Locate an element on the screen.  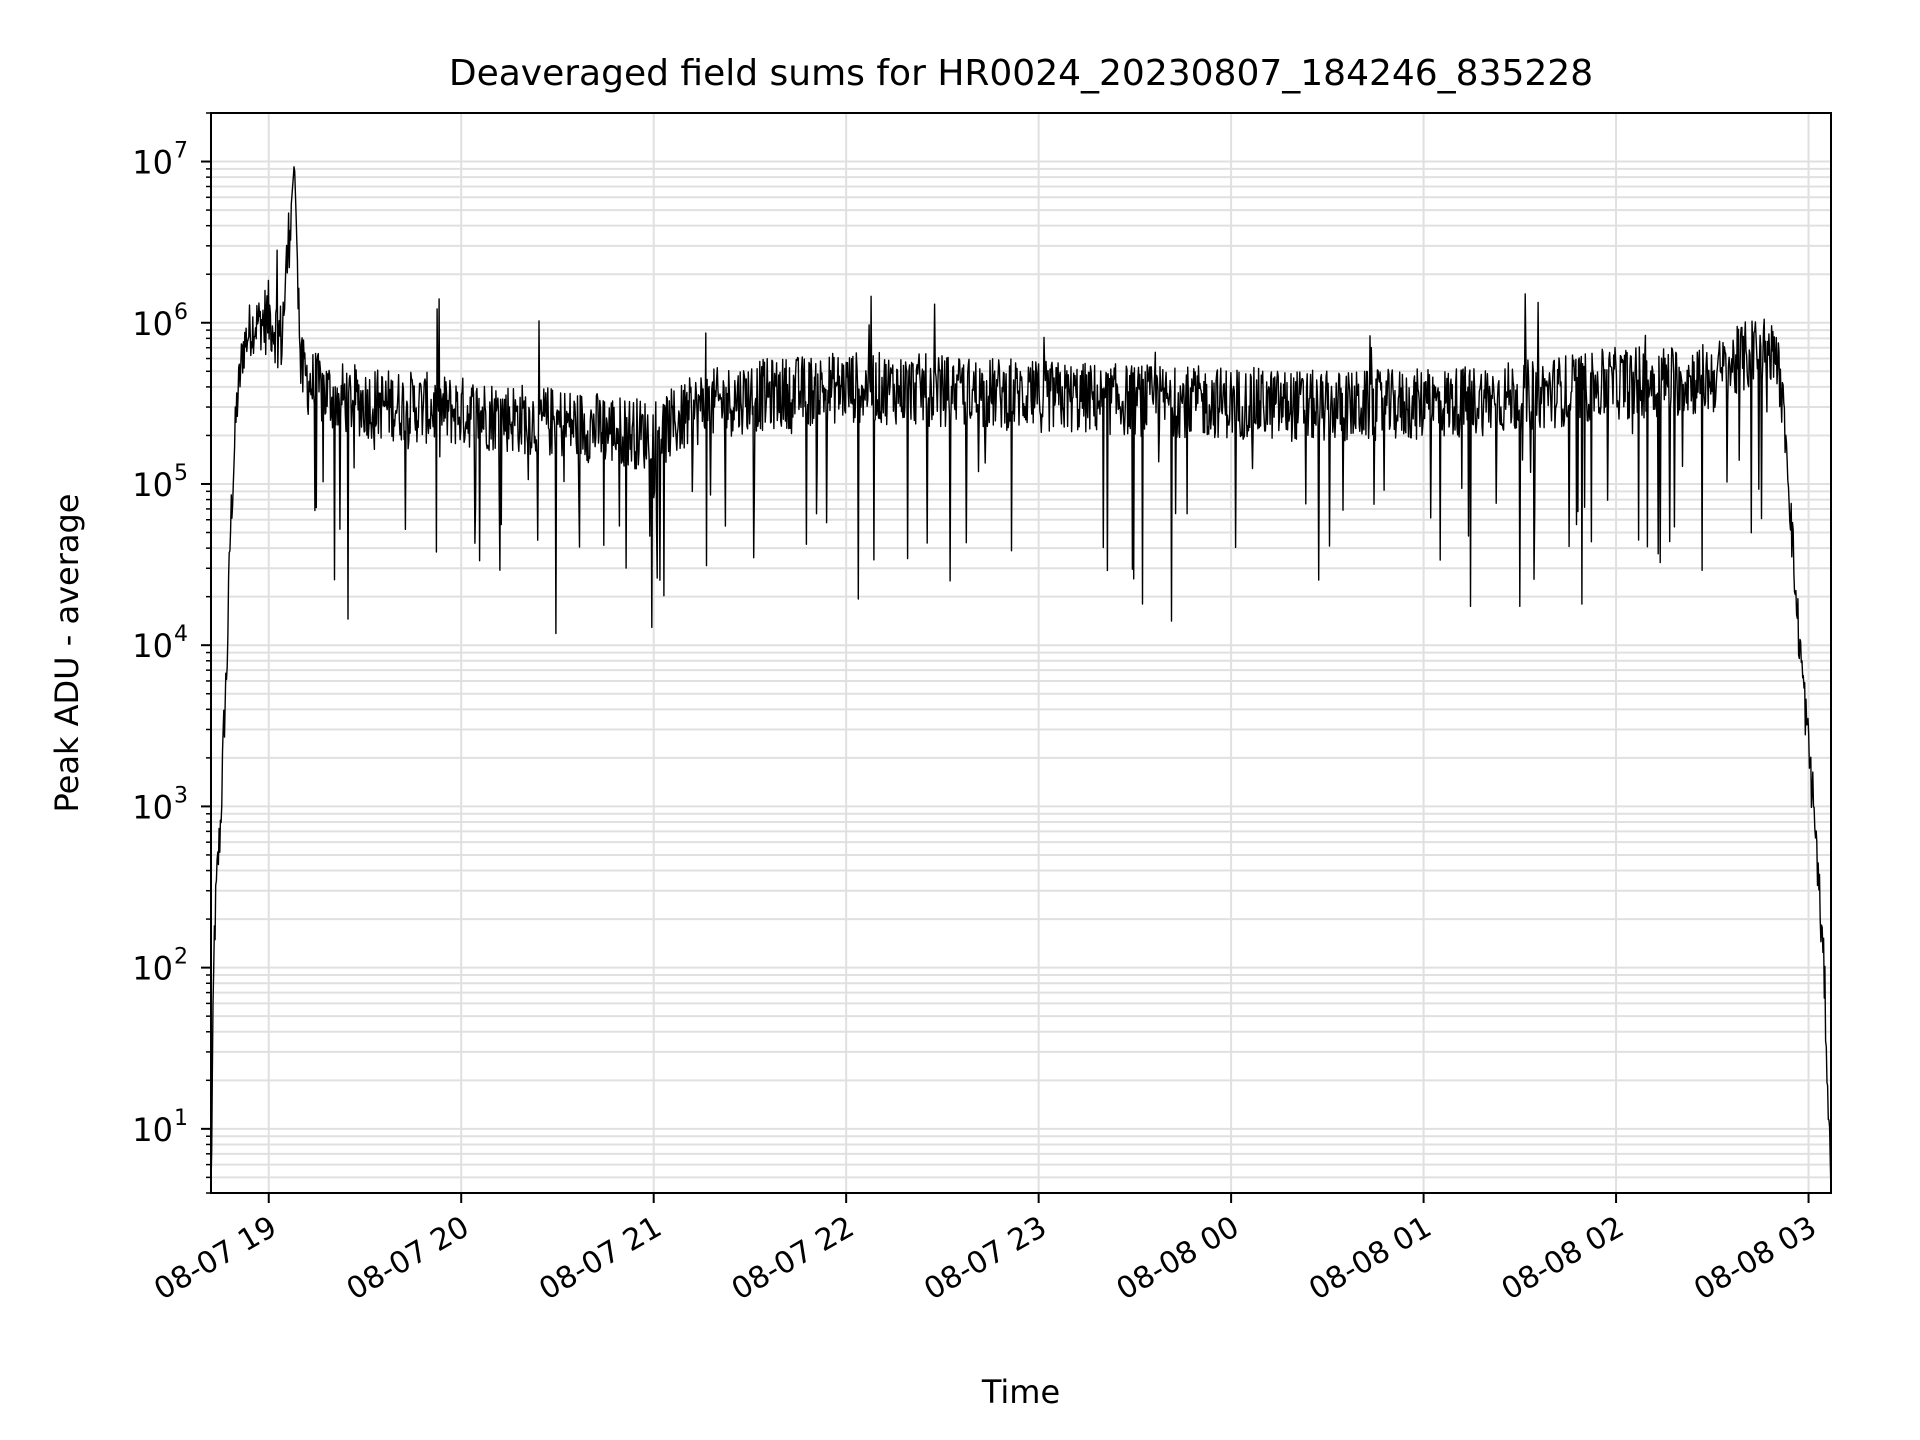
x-tick-label: 08-07 22 is located at coordinates (793, 1259).